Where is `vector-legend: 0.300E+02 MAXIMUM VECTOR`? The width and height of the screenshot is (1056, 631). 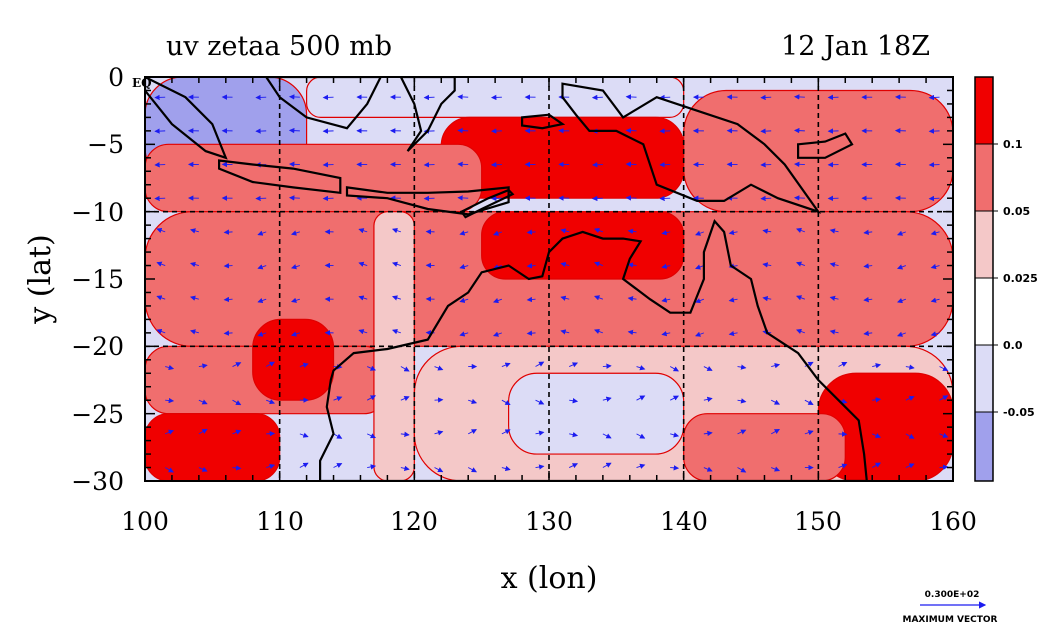
vector-legend: 0.300E+02 MAXIMUM VECTOR is located at coordinates (949, 607).